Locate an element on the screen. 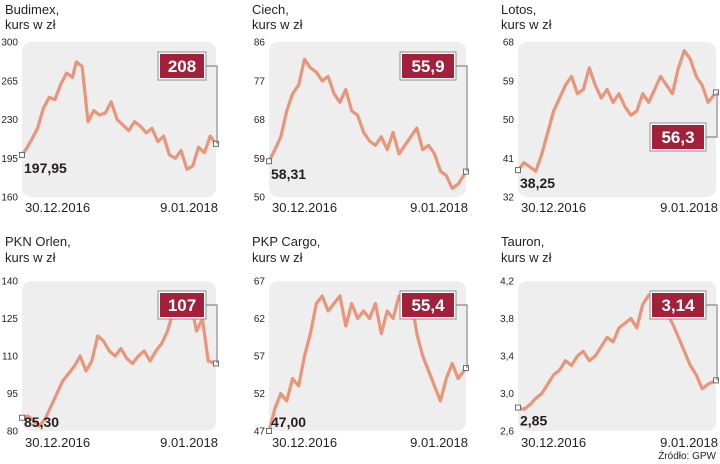 This screenshot has height=464, width=720. start-value-label: 38,25 is located at coordinates (537, 183).